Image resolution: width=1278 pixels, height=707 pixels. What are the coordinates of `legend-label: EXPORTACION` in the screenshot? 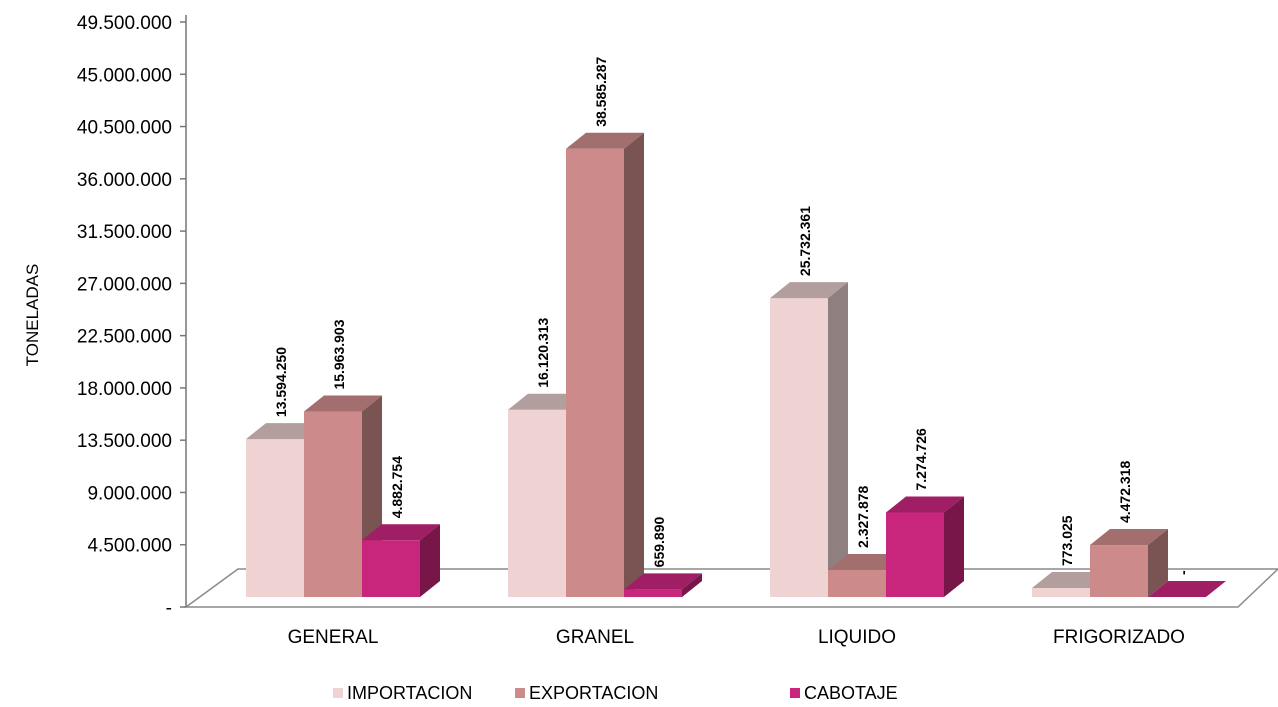 It's located at (593, 693).